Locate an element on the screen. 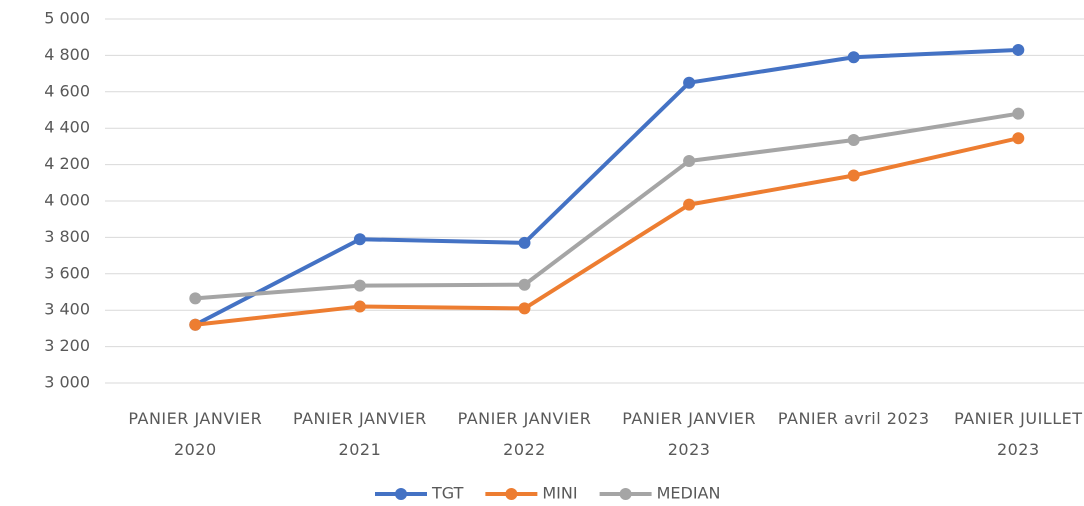 Image resolution: width=1084 pixels, height=506 pixels. y-tick-label: 4 000 is located at coordinates (67, 200).